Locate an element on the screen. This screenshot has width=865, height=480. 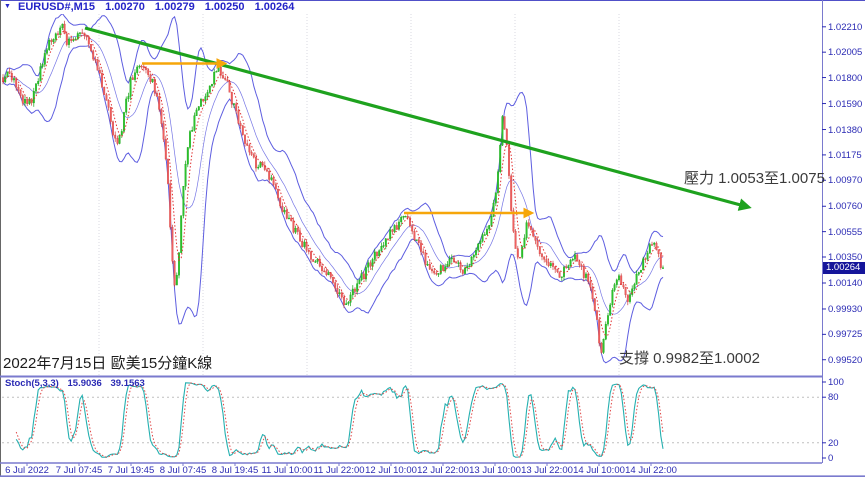
price-axis-label: 1.01800 is located at coordinates (845, 78).